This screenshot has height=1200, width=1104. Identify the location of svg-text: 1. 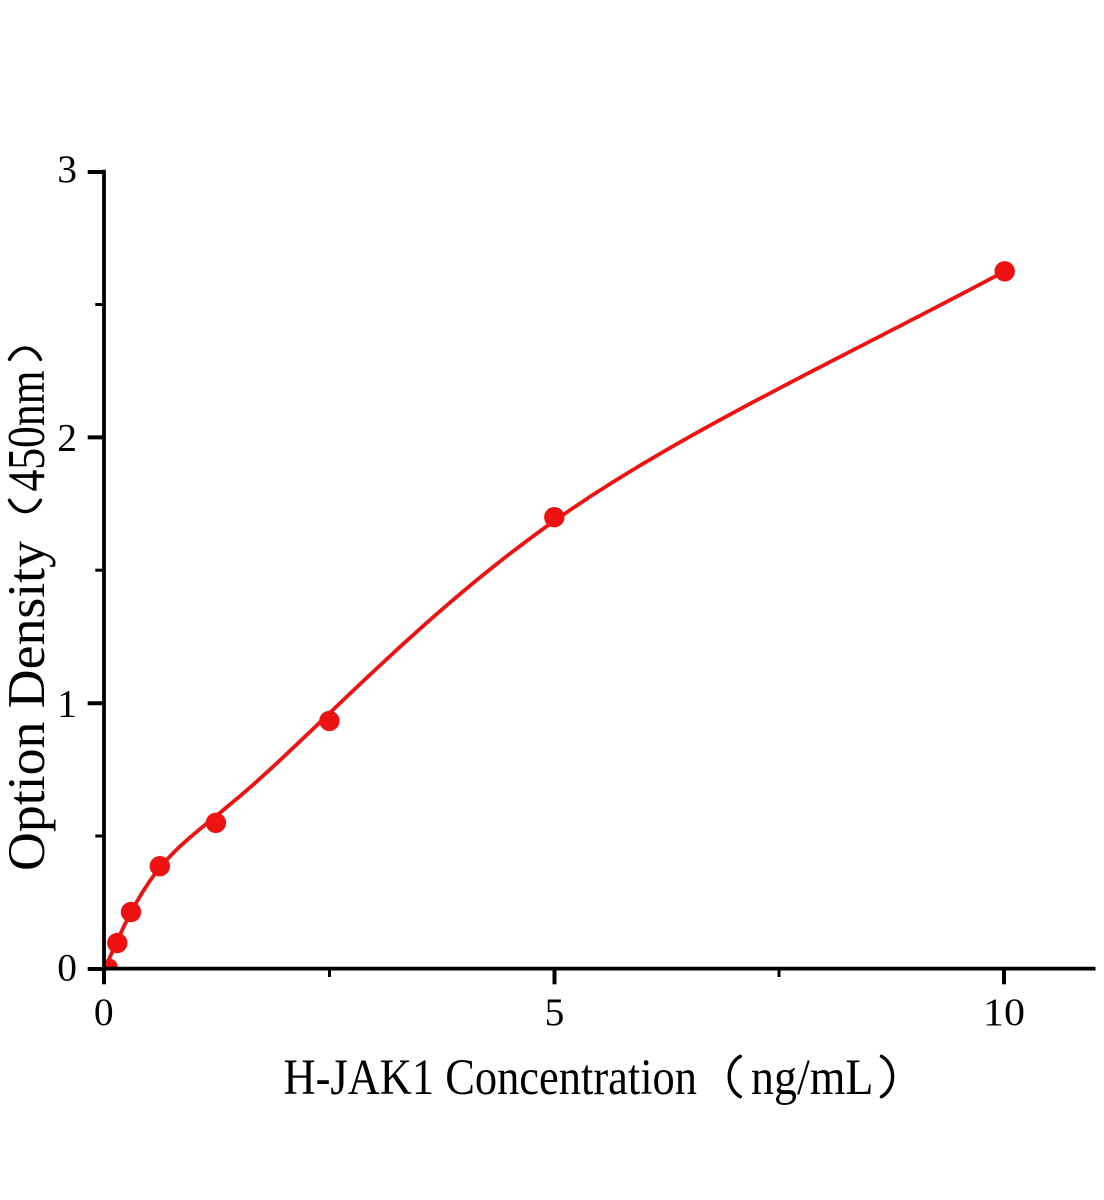
(67, 703).